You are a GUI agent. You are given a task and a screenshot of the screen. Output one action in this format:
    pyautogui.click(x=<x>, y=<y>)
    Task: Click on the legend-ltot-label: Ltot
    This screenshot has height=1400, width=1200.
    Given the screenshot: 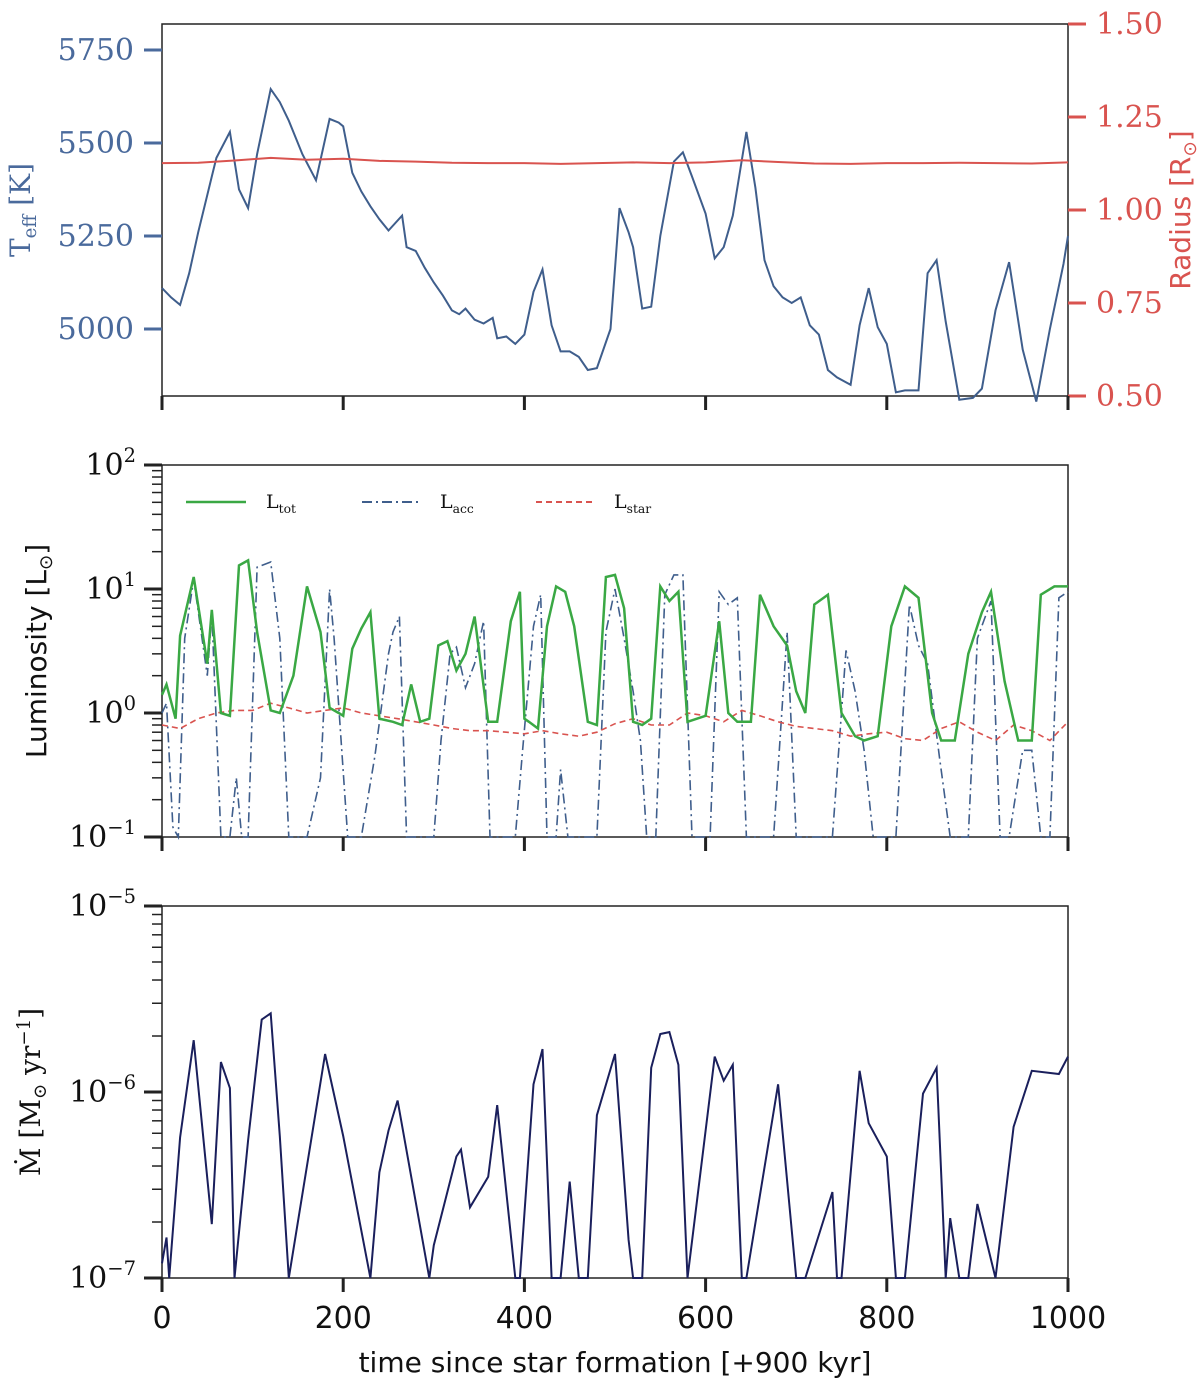 What is the action you would take?
    pyautogui.click(x=281, y=503)
    